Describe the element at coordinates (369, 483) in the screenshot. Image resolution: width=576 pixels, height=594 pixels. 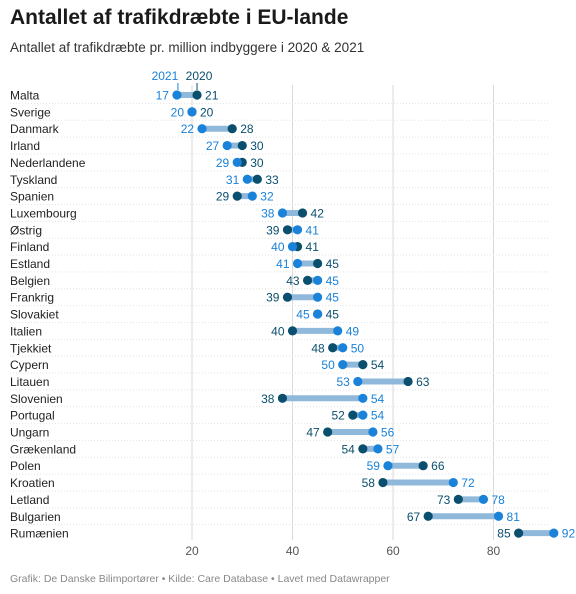
I see `value-label-2020: 58` at that location.